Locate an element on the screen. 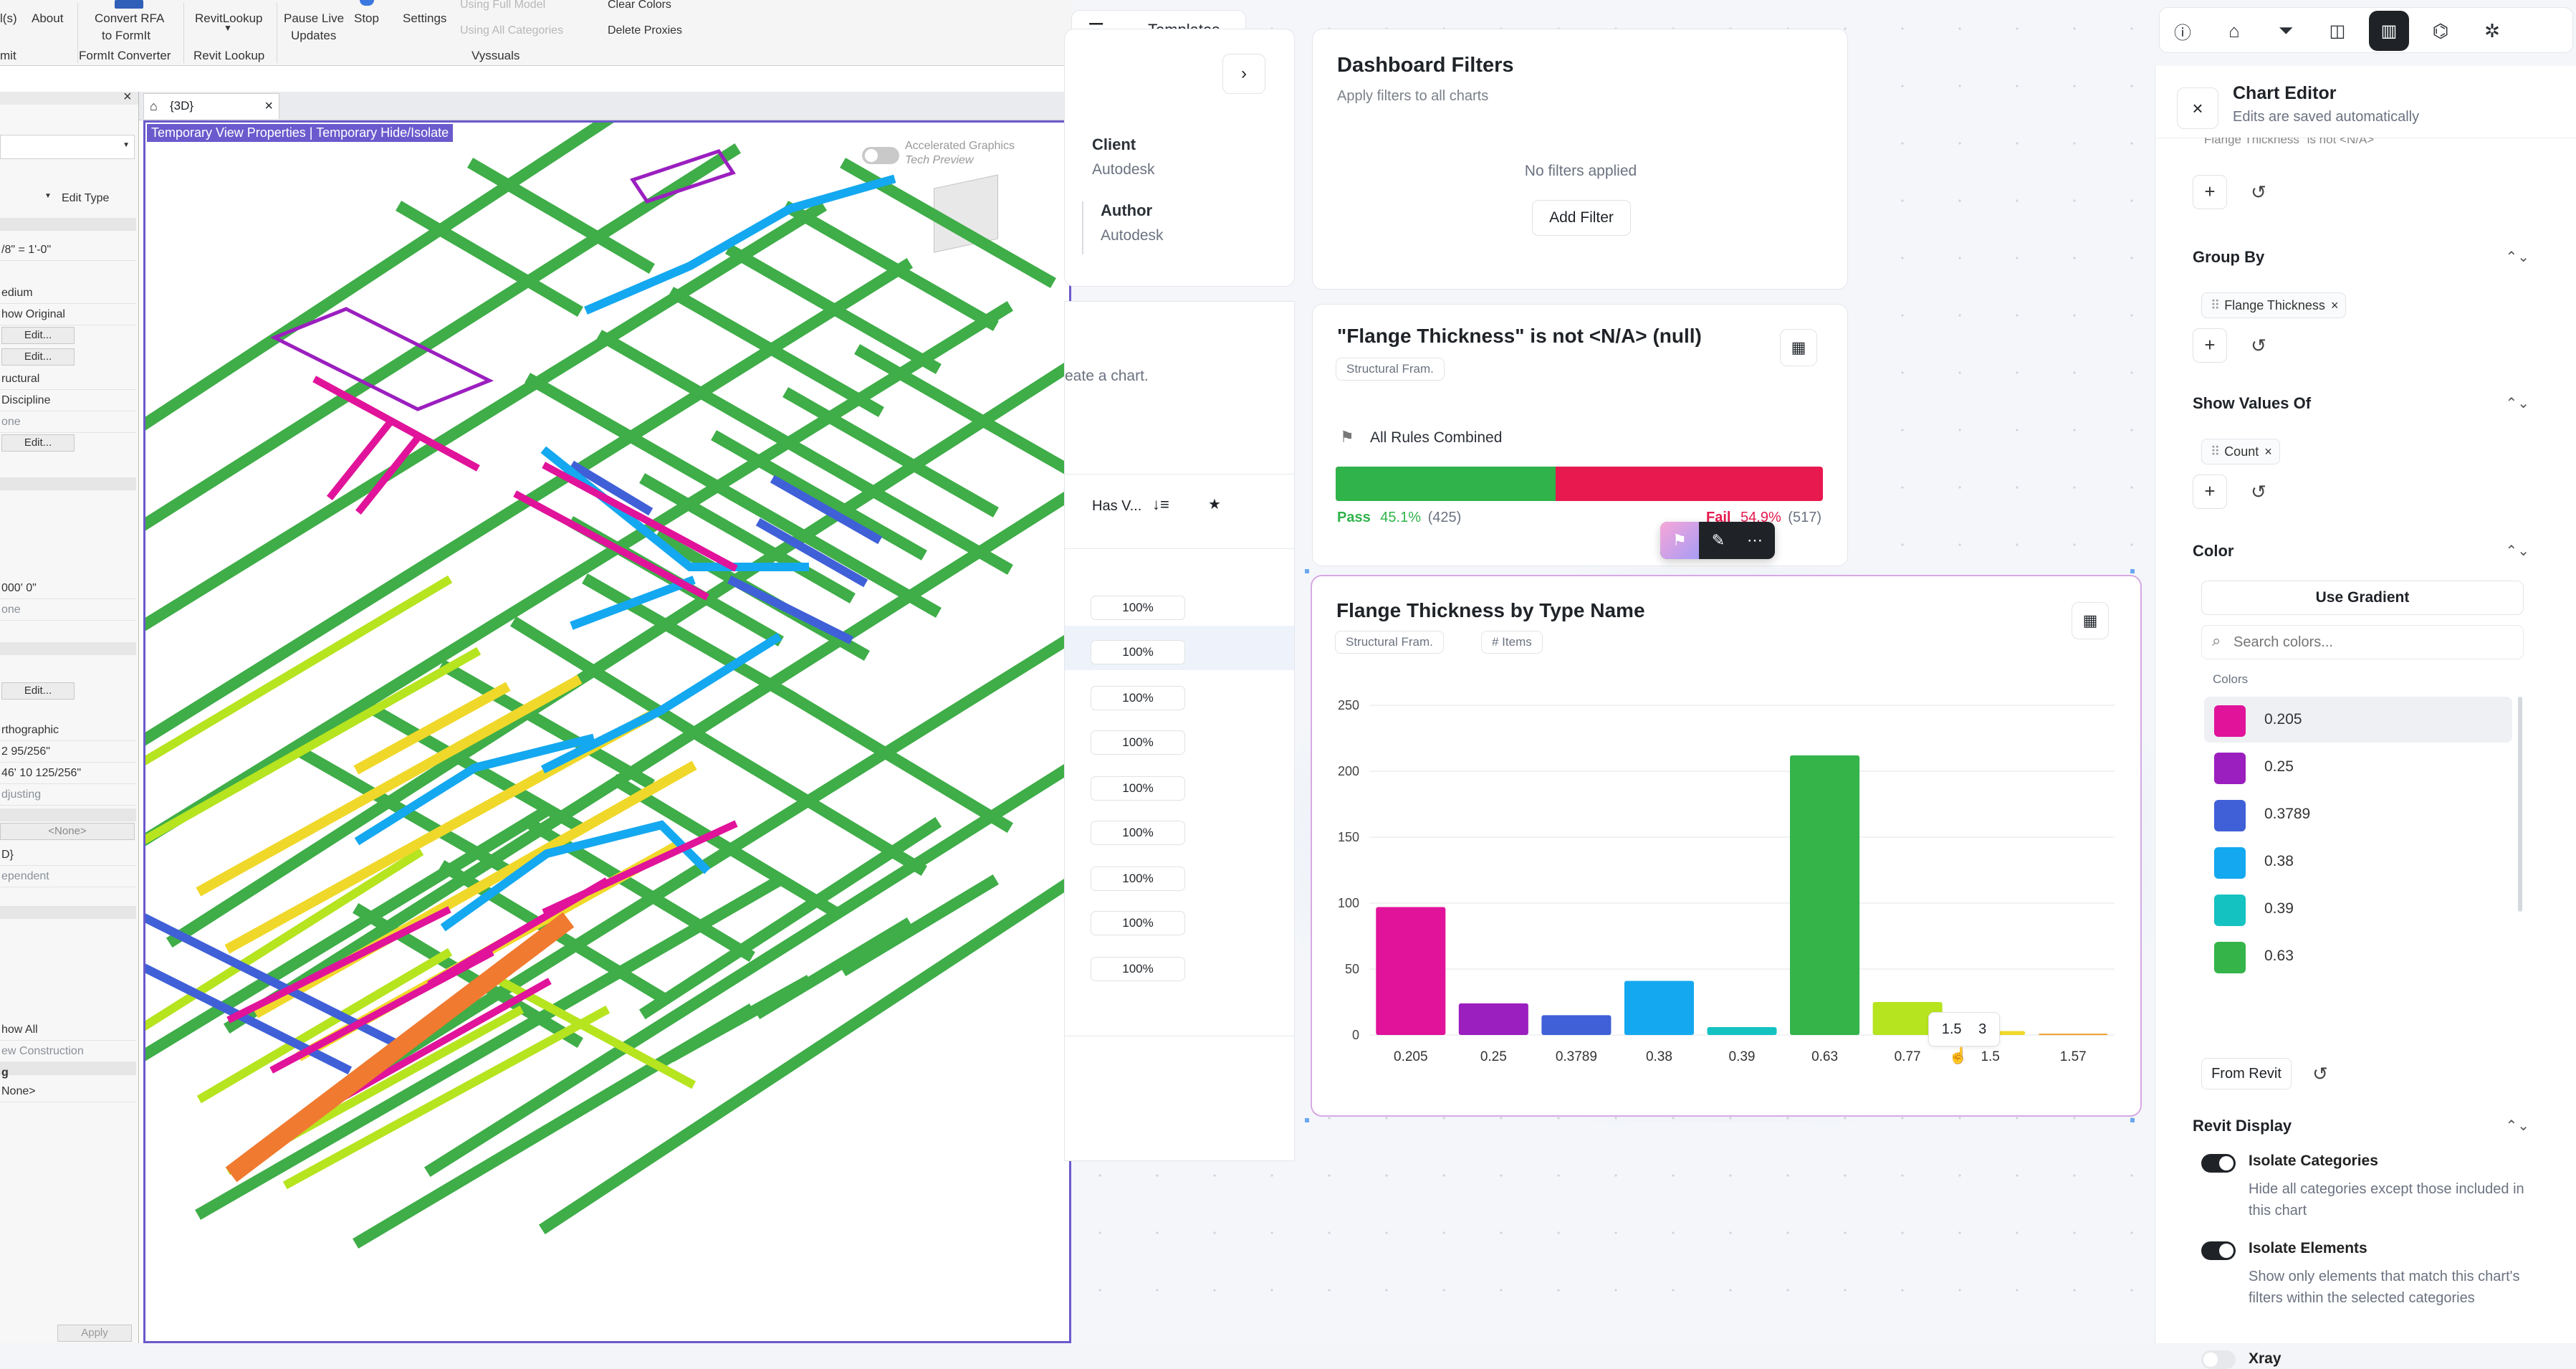 The image size is (2576, 1369). color-header: Color ⌃⌄ is located at coordinates (2361, 551).